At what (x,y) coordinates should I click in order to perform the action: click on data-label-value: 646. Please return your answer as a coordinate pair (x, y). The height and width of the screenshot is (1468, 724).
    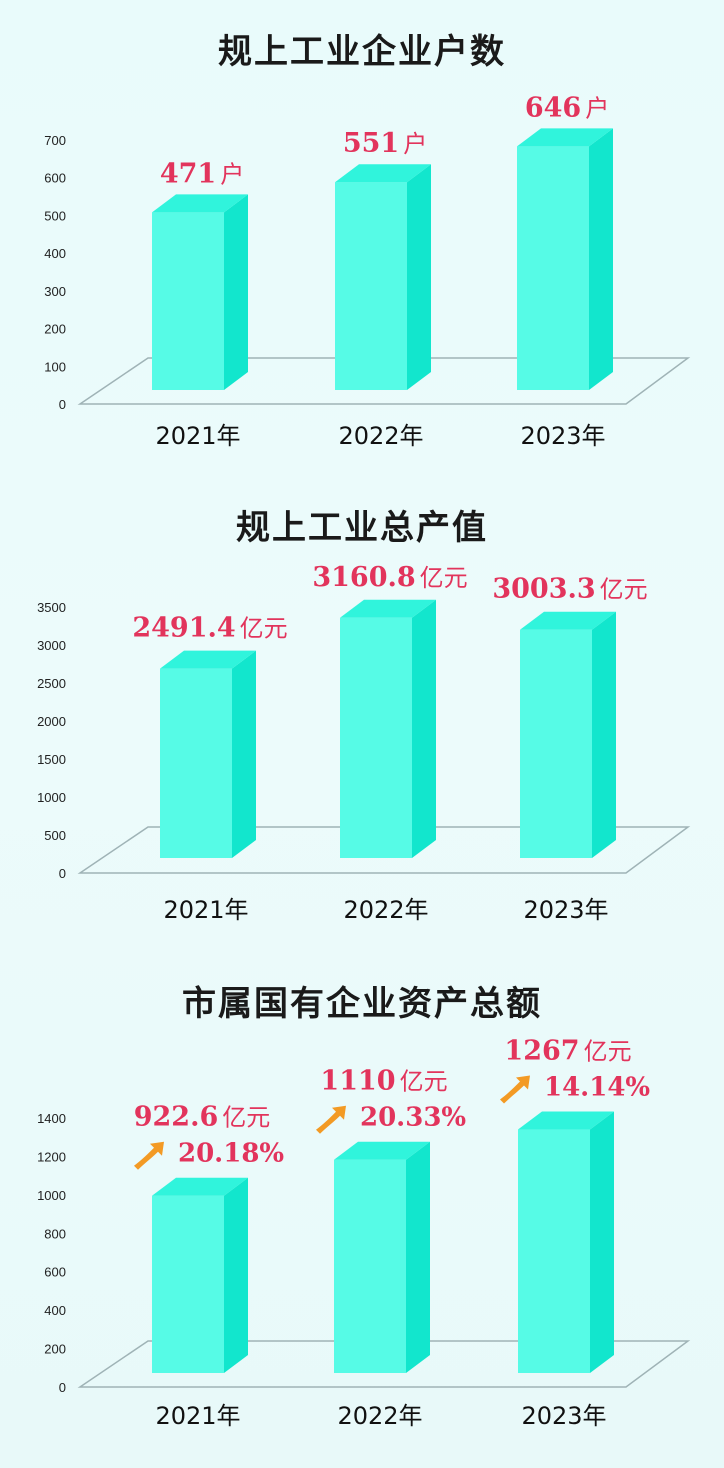
    Looking at the image, I should click on (553, 107).